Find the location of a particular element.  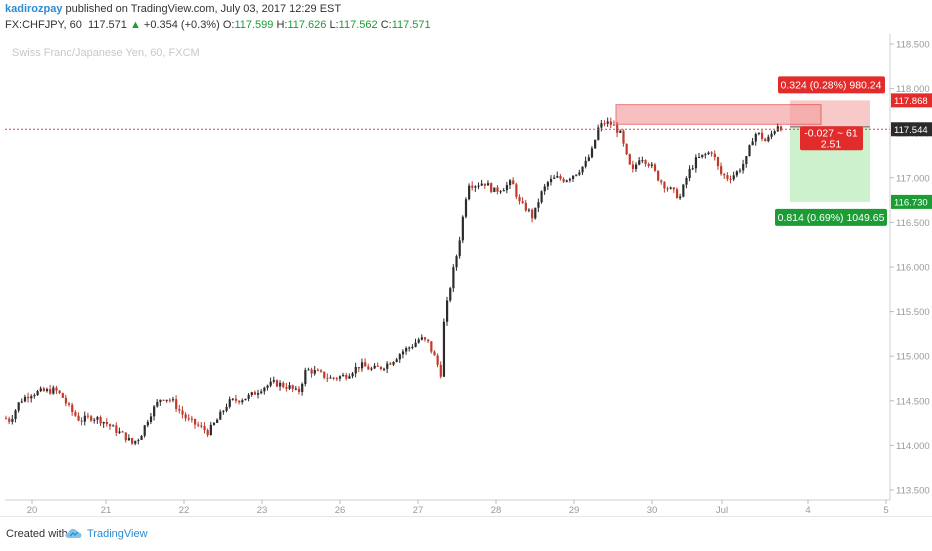

x-tick-label: 29 is located at coordinates (574, 510).